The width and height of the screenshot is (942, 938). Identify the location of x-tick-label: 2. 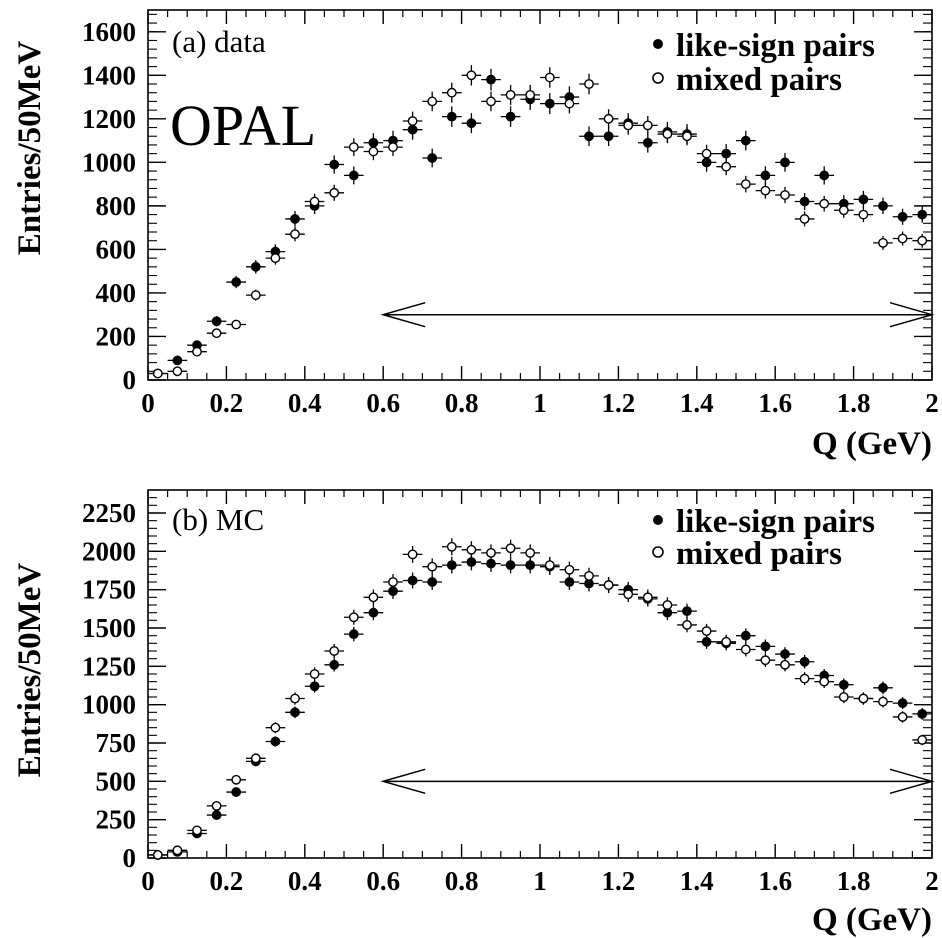
(932, 881).